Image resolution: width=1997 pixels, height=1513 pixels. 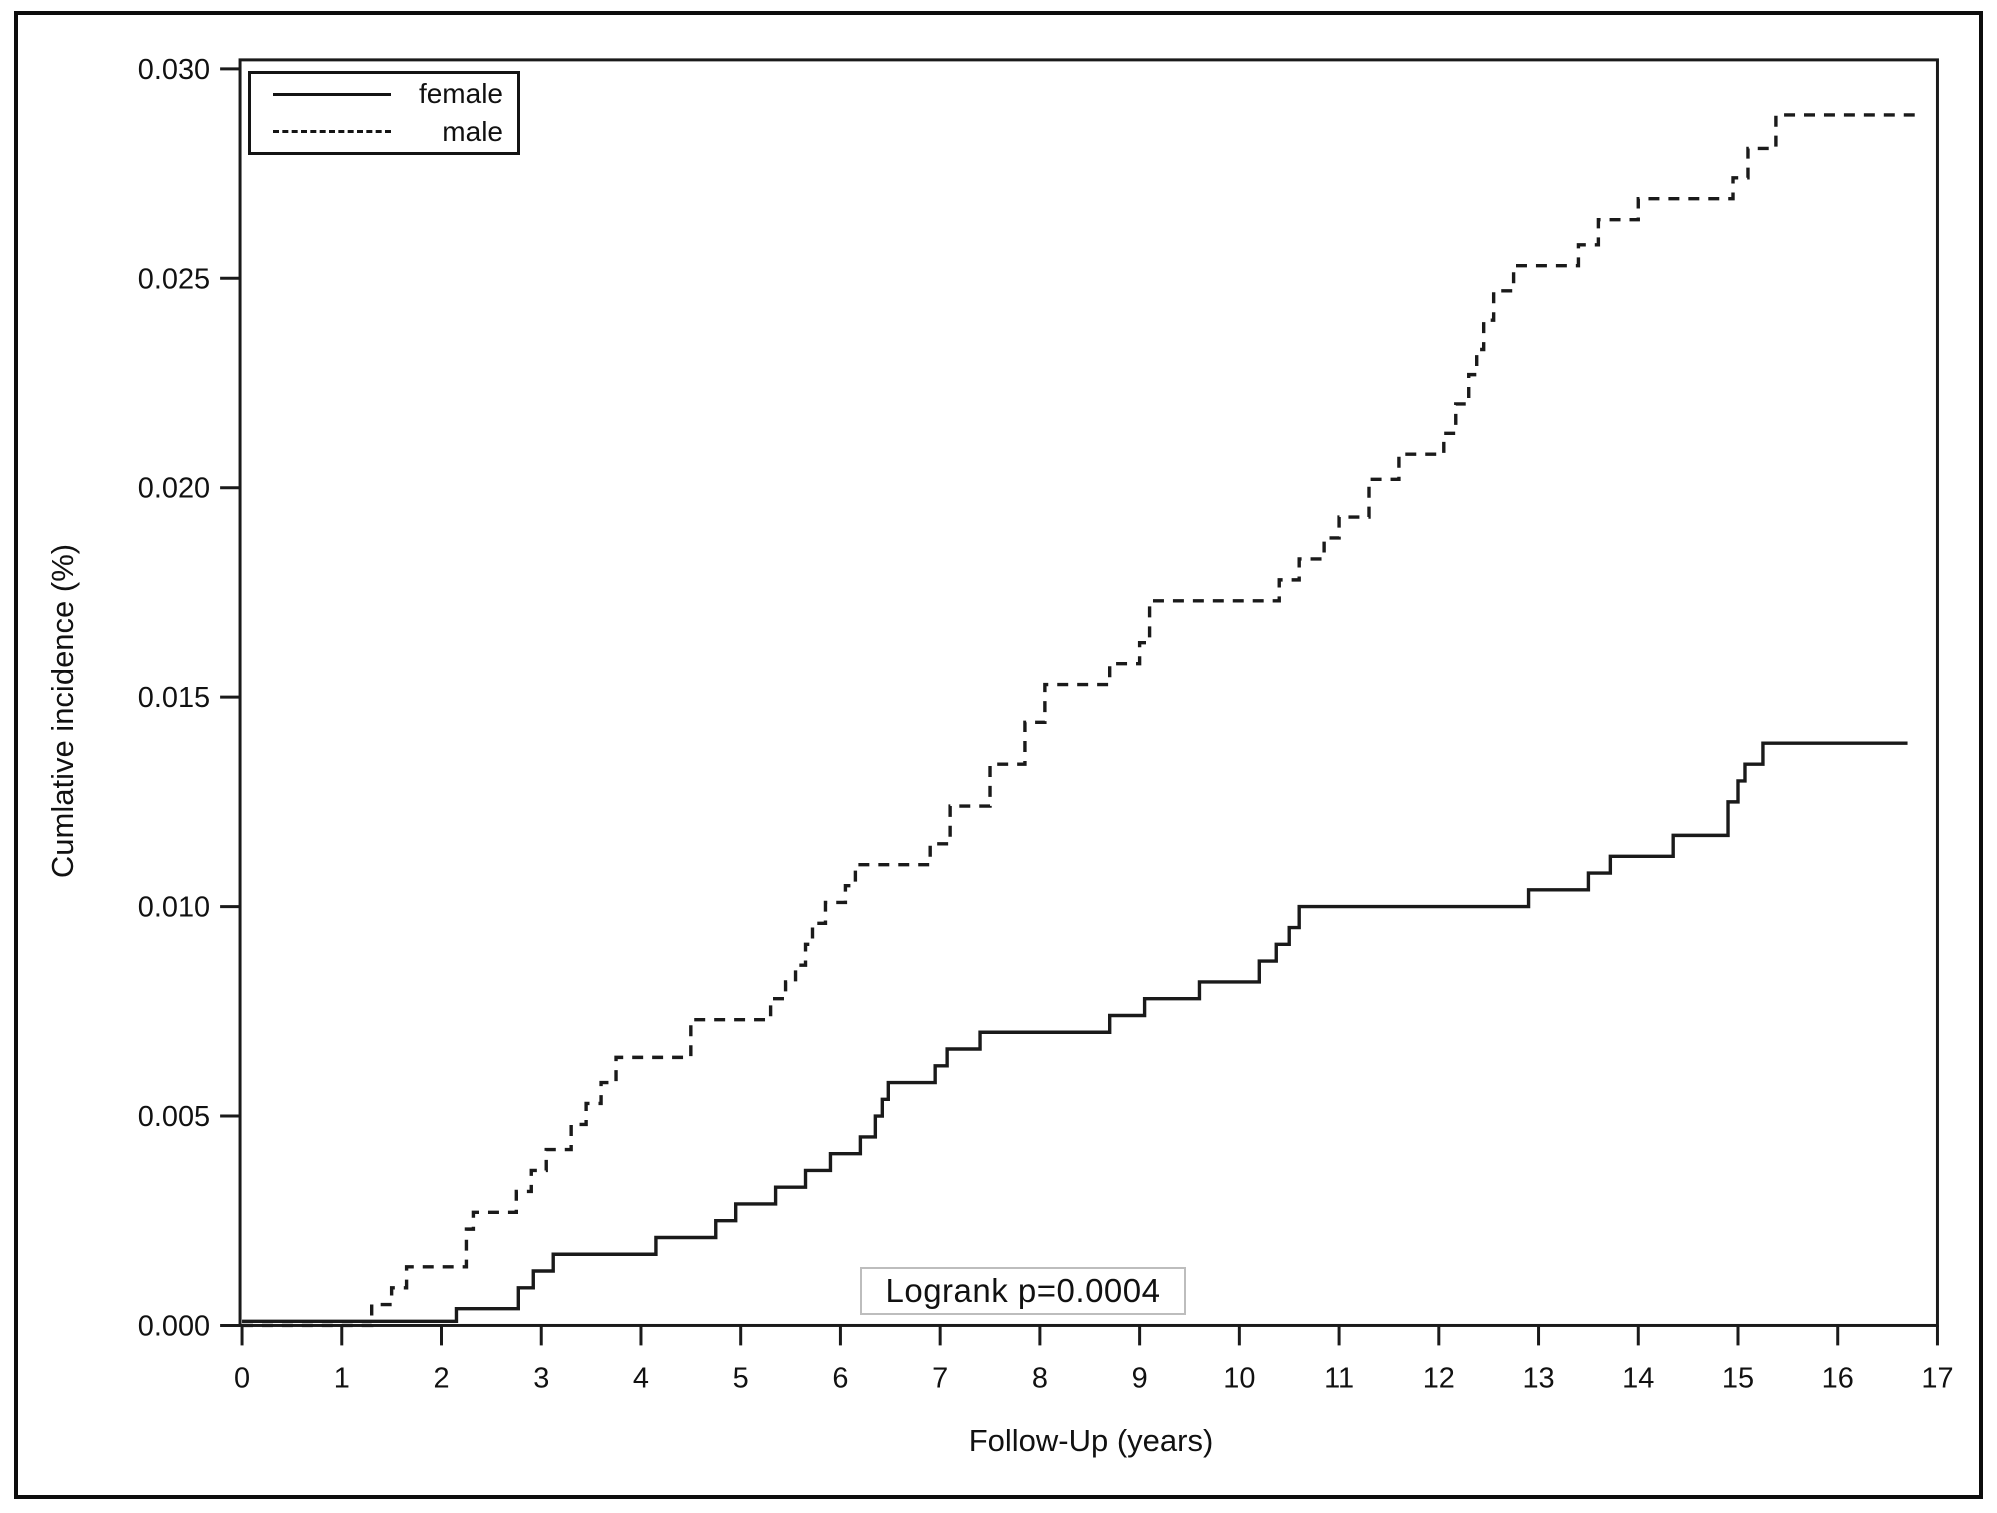 I want to click on x-tick-label: 10, so click(x=1239, y=1378).